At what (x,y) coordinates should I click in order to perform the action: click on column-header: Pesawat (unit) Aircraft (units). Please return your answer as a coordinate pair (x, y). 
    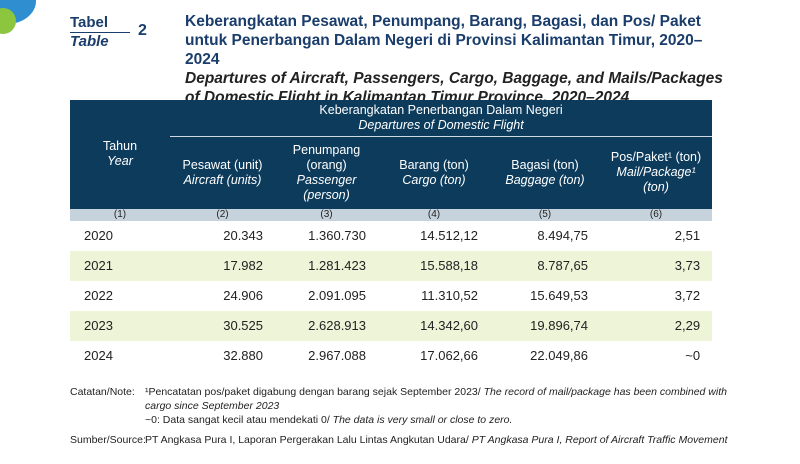
    Looking at the image, I should click on (222, 172).